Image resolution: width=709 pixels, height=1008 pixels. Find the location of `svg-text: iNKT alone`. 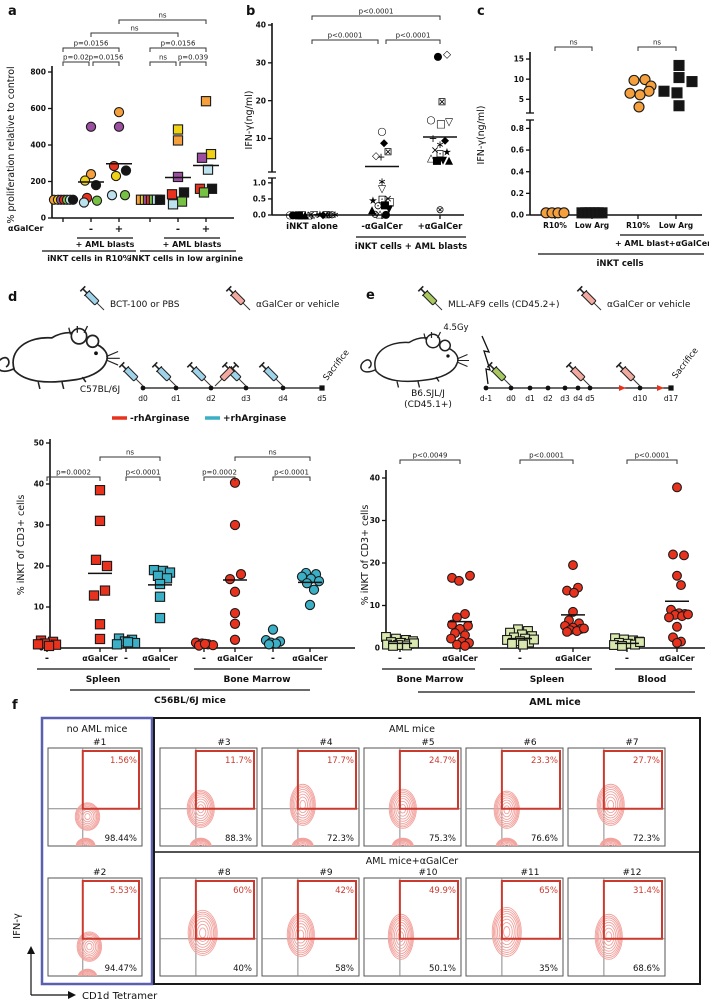

svg-text: iNKT alone is located at coordinates (312, 227).